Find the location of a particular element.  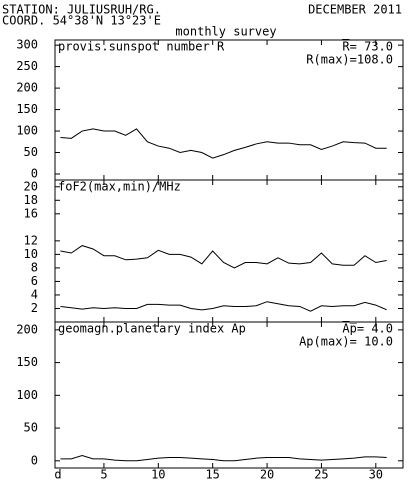

panel-title: geomagn.planetary index Ap is located at coordinates (152, 329).